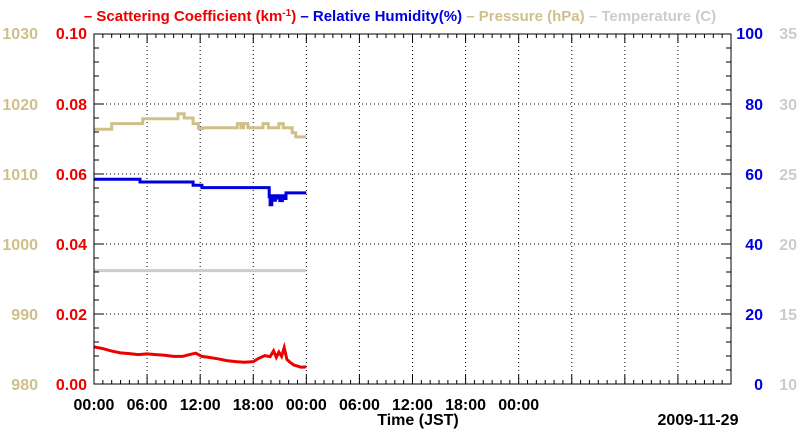  What do you see at coordinates (200, 192) in the screenshot?
I see `series-line-humidity` at bounding box center [200, 192].